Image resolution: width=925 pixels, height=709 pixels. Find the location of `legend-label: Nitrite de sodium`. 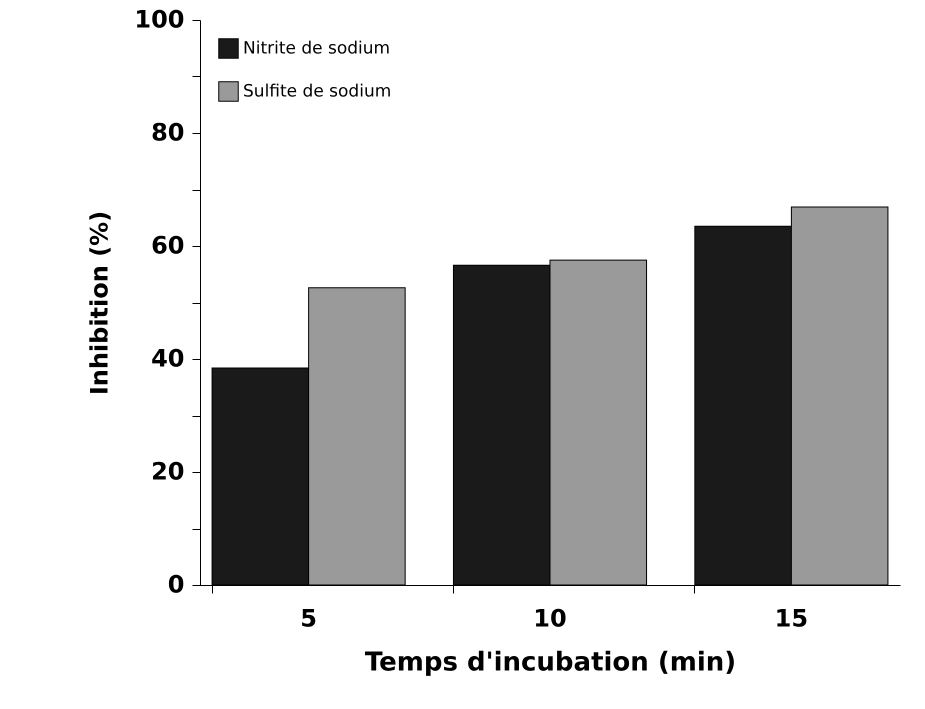

legend-label: Nitrite de sodium is located at coordinates (316, 48).